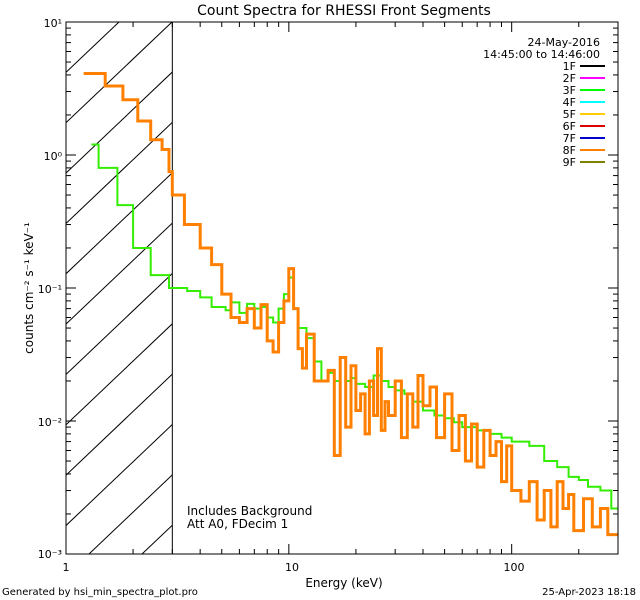 The width and height of the screenshot is (640, 600). Describe the element at coordinates (584, 66) in the screenshot. I see `legend-item-1f: 1F` at that location.